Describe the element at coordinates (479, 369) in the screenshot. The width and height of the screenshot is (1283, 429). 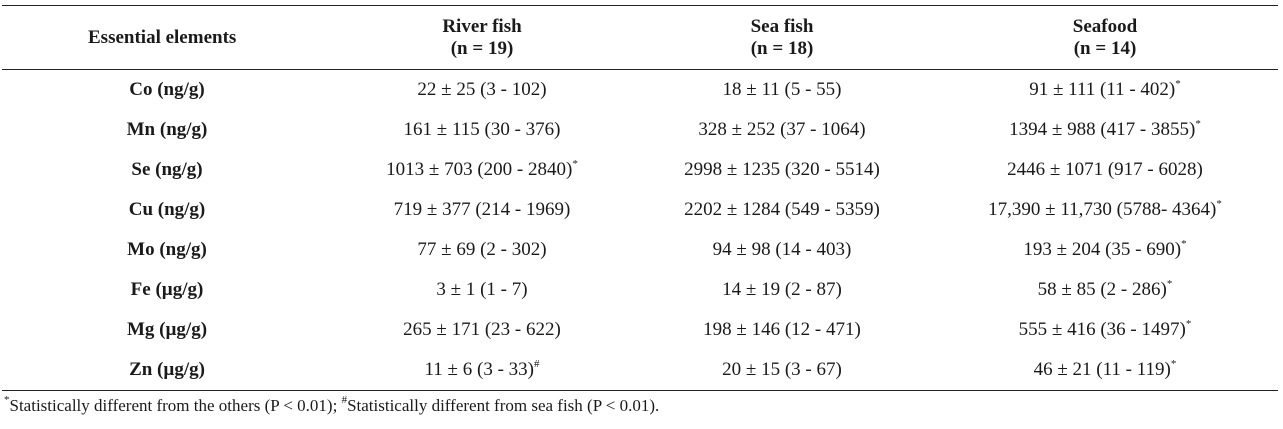
I see `river-fish-cell-value: 11 ± 6 (3 - 33)` at that location.